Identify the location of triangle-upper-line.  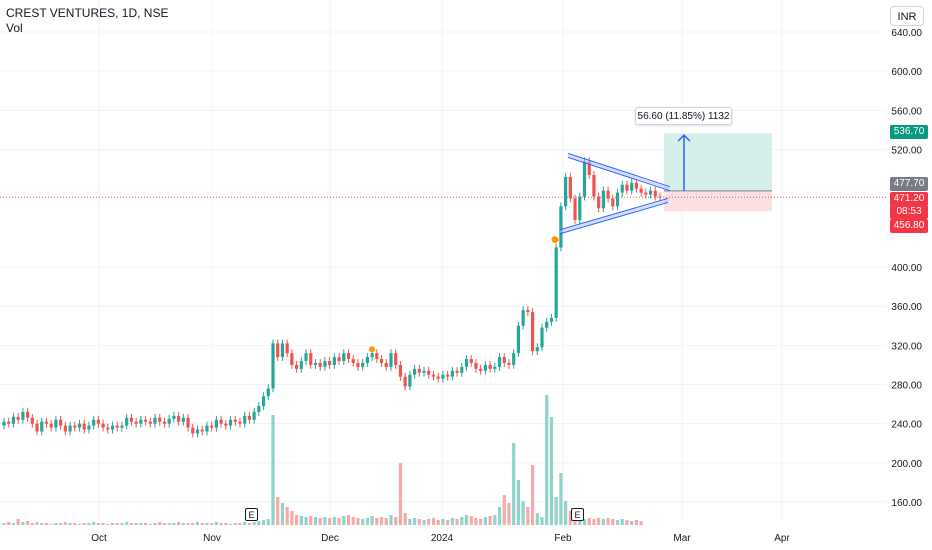
(619, 170).